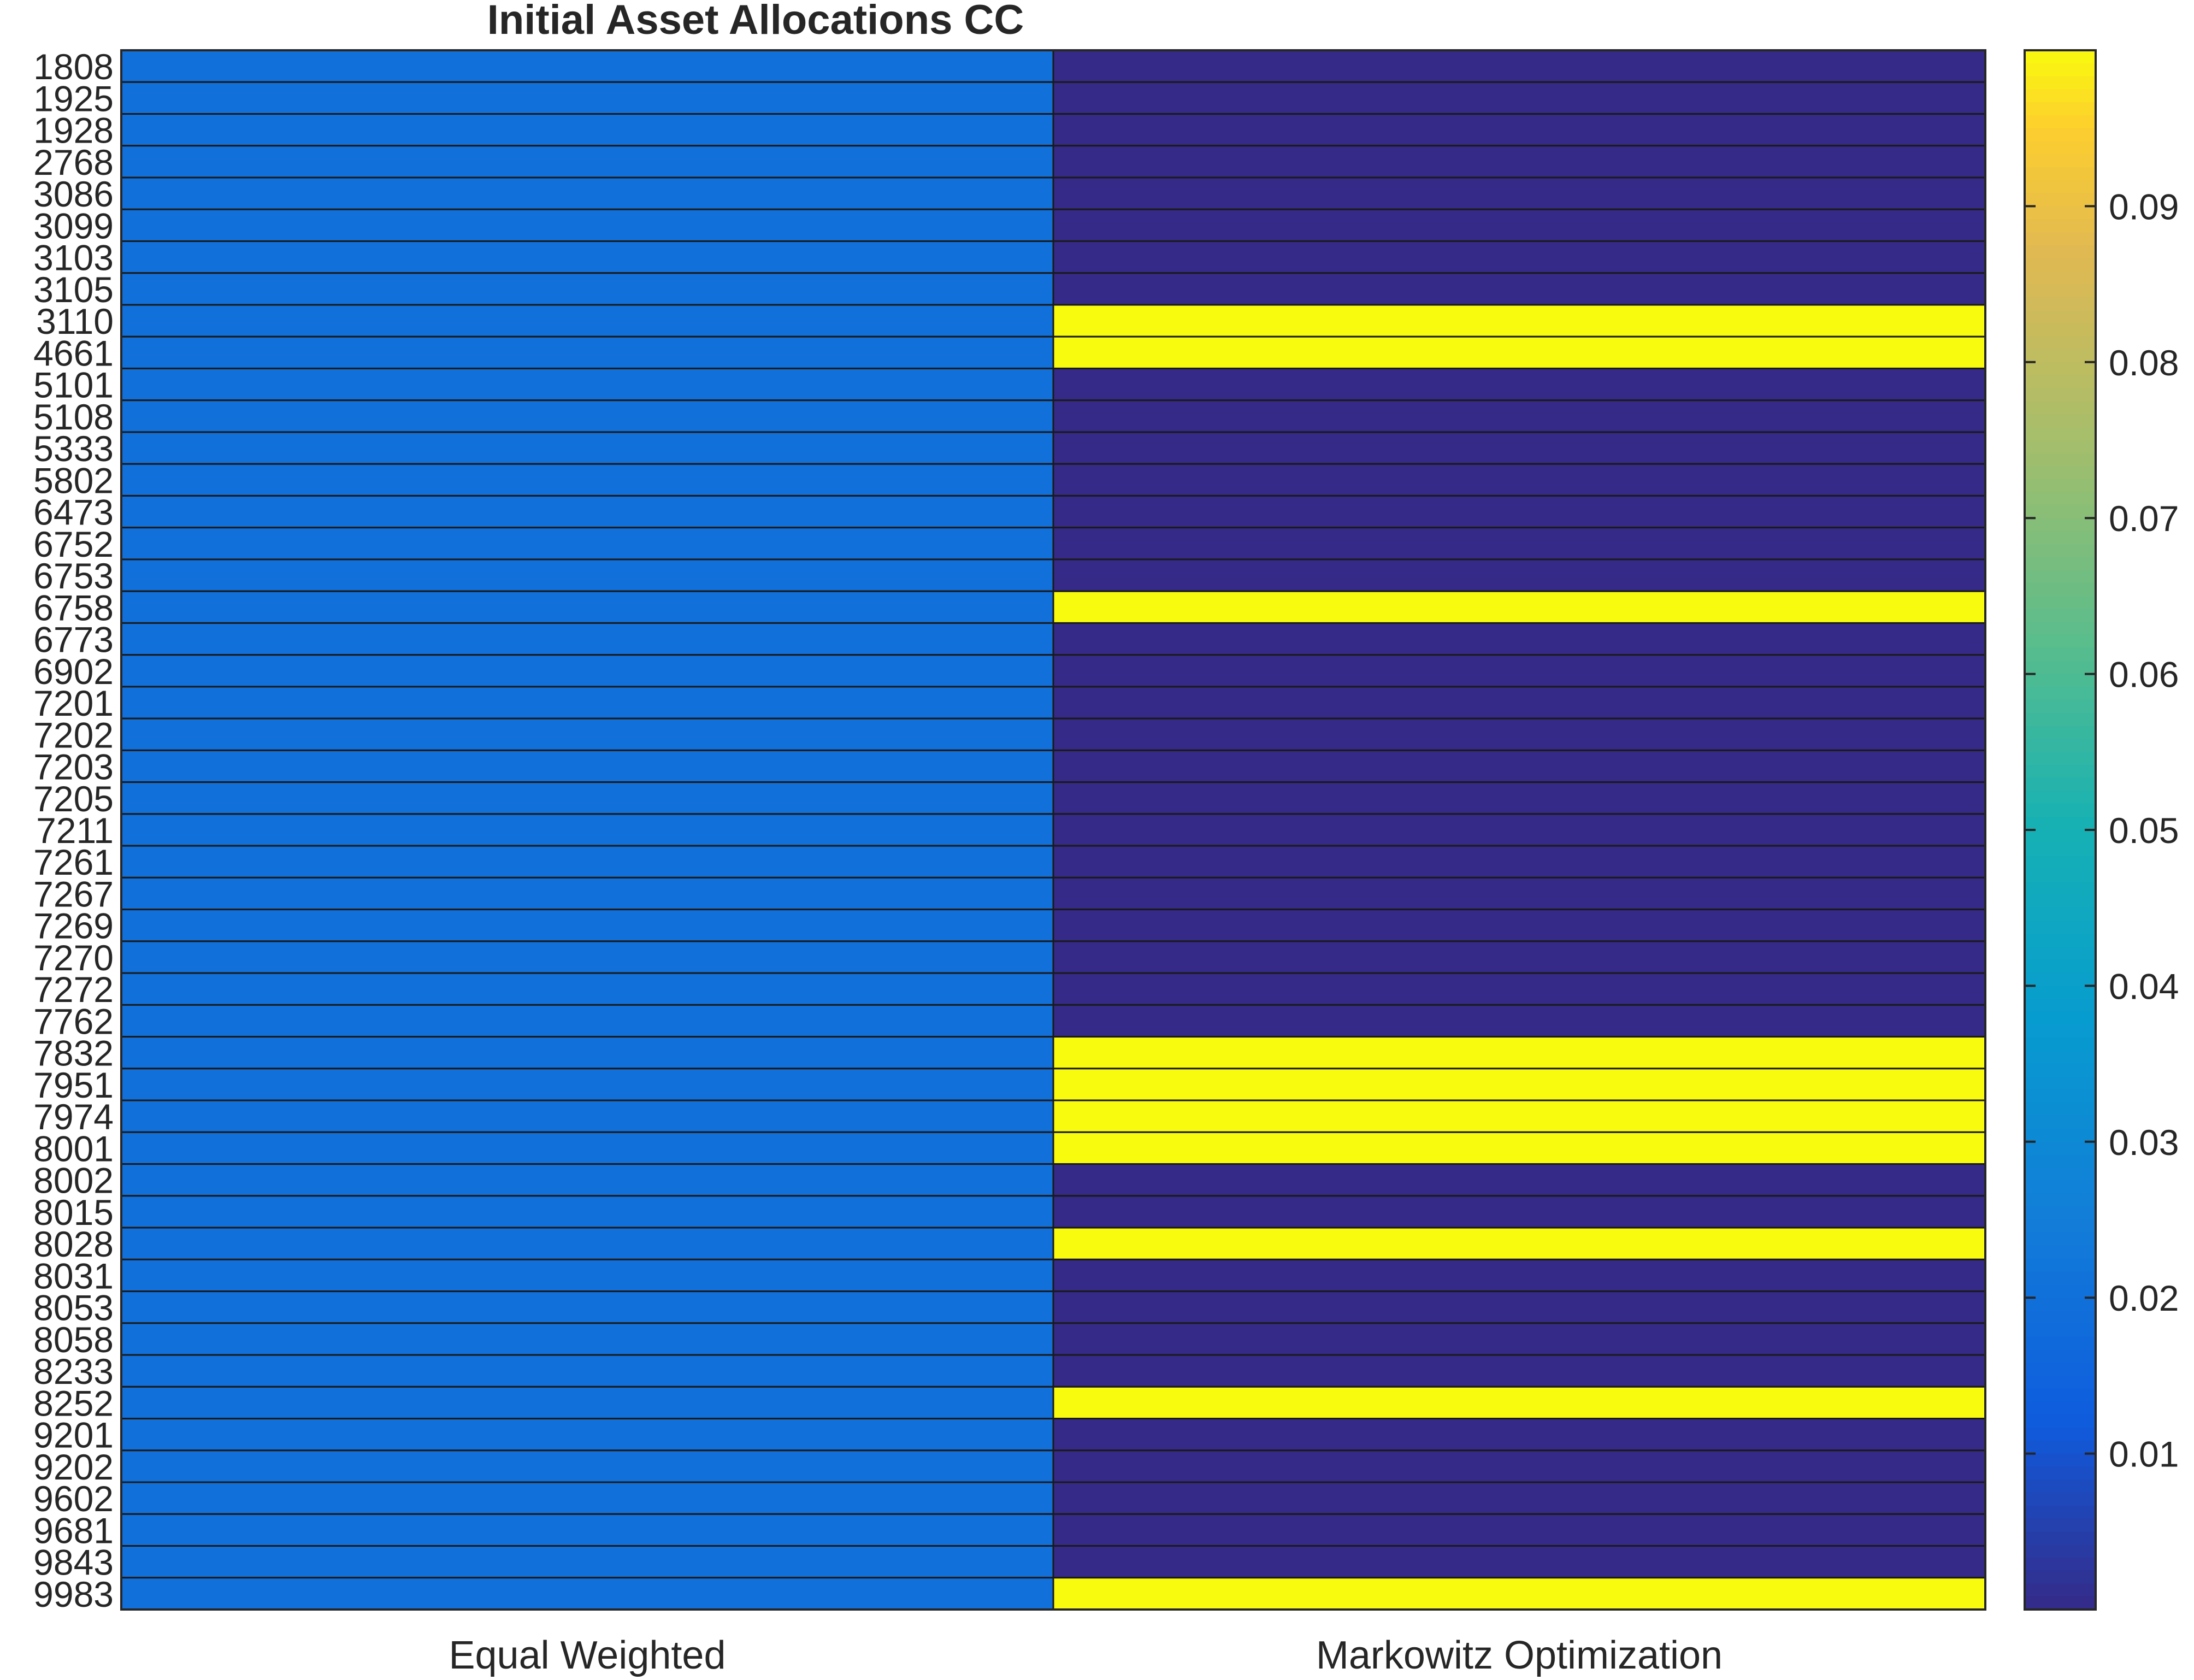 This screenshot has height=1680, width=2194. What do you see at coordinates (73, 1594) in the screenshot?
I see `row-label: 9983` at bounding box center [73, 1594].